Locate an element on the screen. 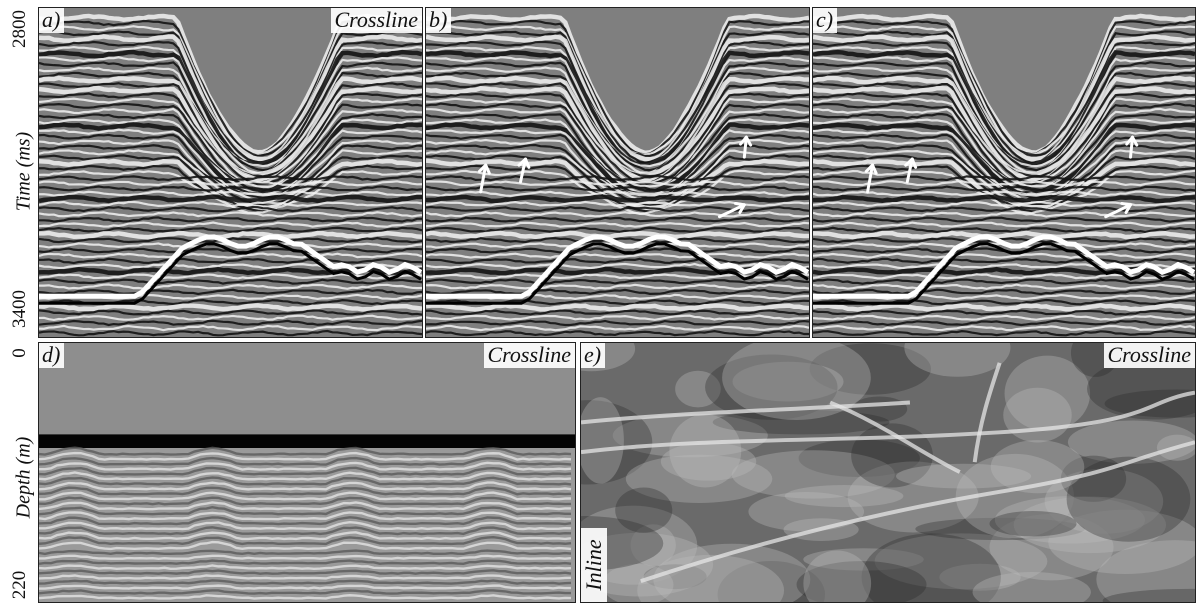 This screenshot has width=1196, height=609. depth-axis-tick-bottom: 220 is located at coordinates (19, 585).